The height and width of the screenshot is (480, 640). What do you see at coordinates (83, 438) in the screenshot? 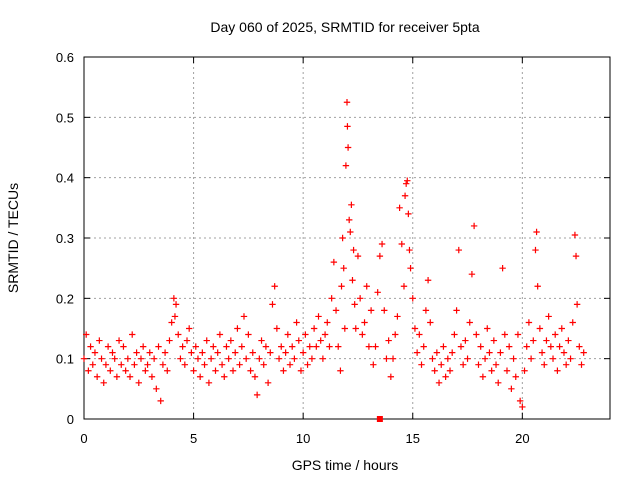
I see `x-tick-label: 0` at bounding box center [83, 438].